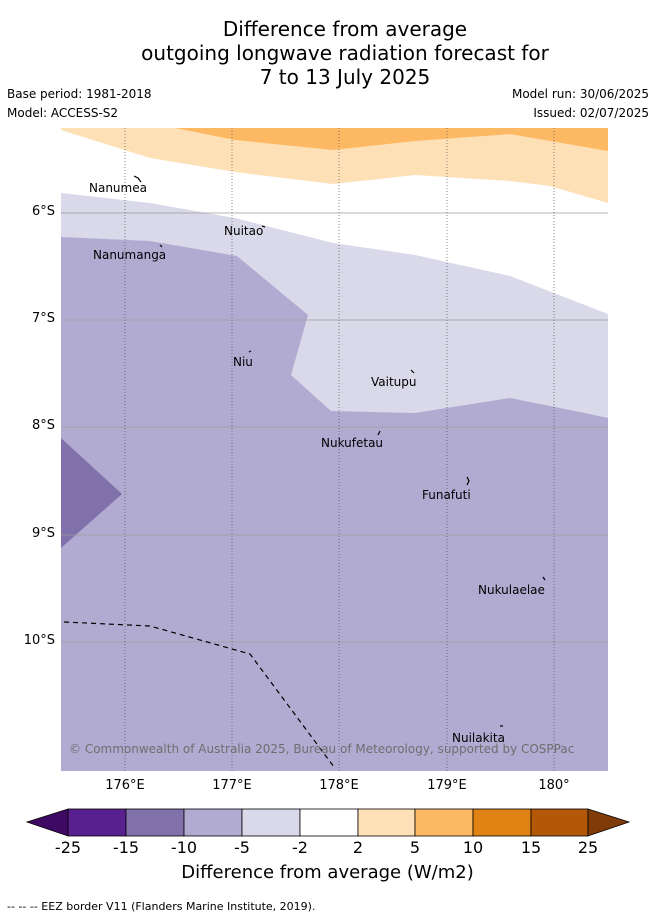  What do you see at coordinates (345, 77) in the screenshot?
I see `title-line-3: 7 to 13 July 2025` at bounding box center [345, 77].